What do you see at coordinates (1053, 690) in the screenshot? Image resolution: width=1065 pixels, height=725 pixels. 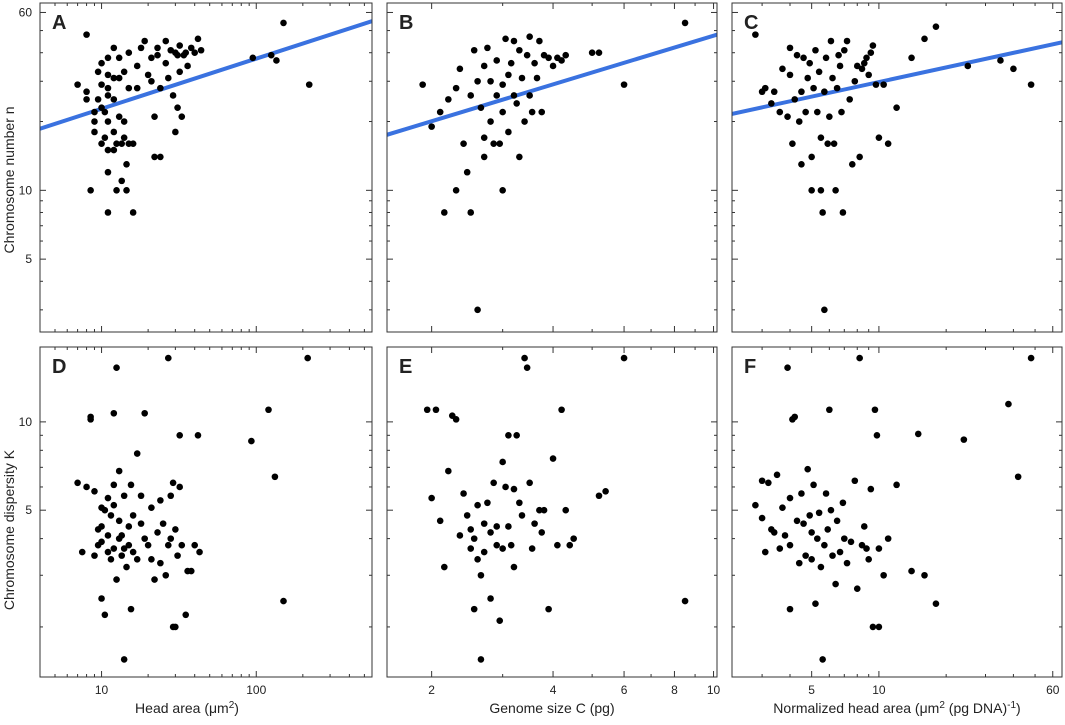 I see `panel-F-xtick-label: 60` at bounding box center [1053, 690].